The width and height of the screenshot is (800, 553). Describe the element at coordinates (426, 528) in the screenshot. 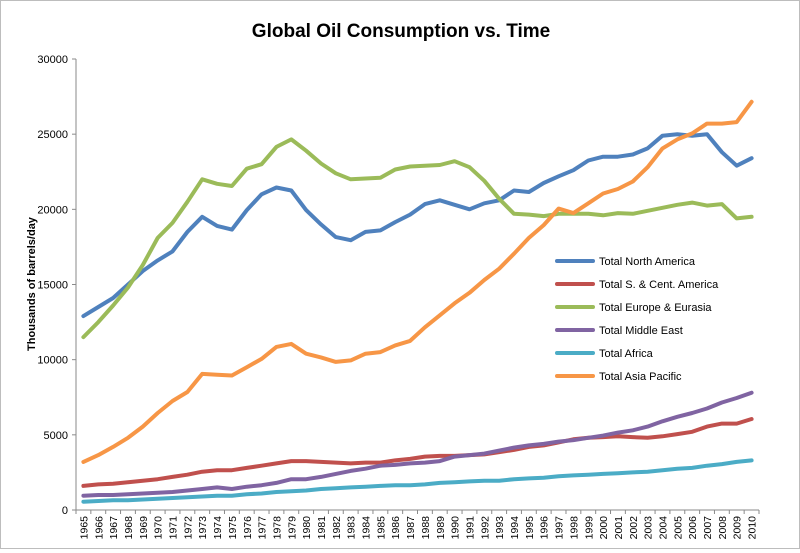

I see `x-tick-label: 1988` at that location.